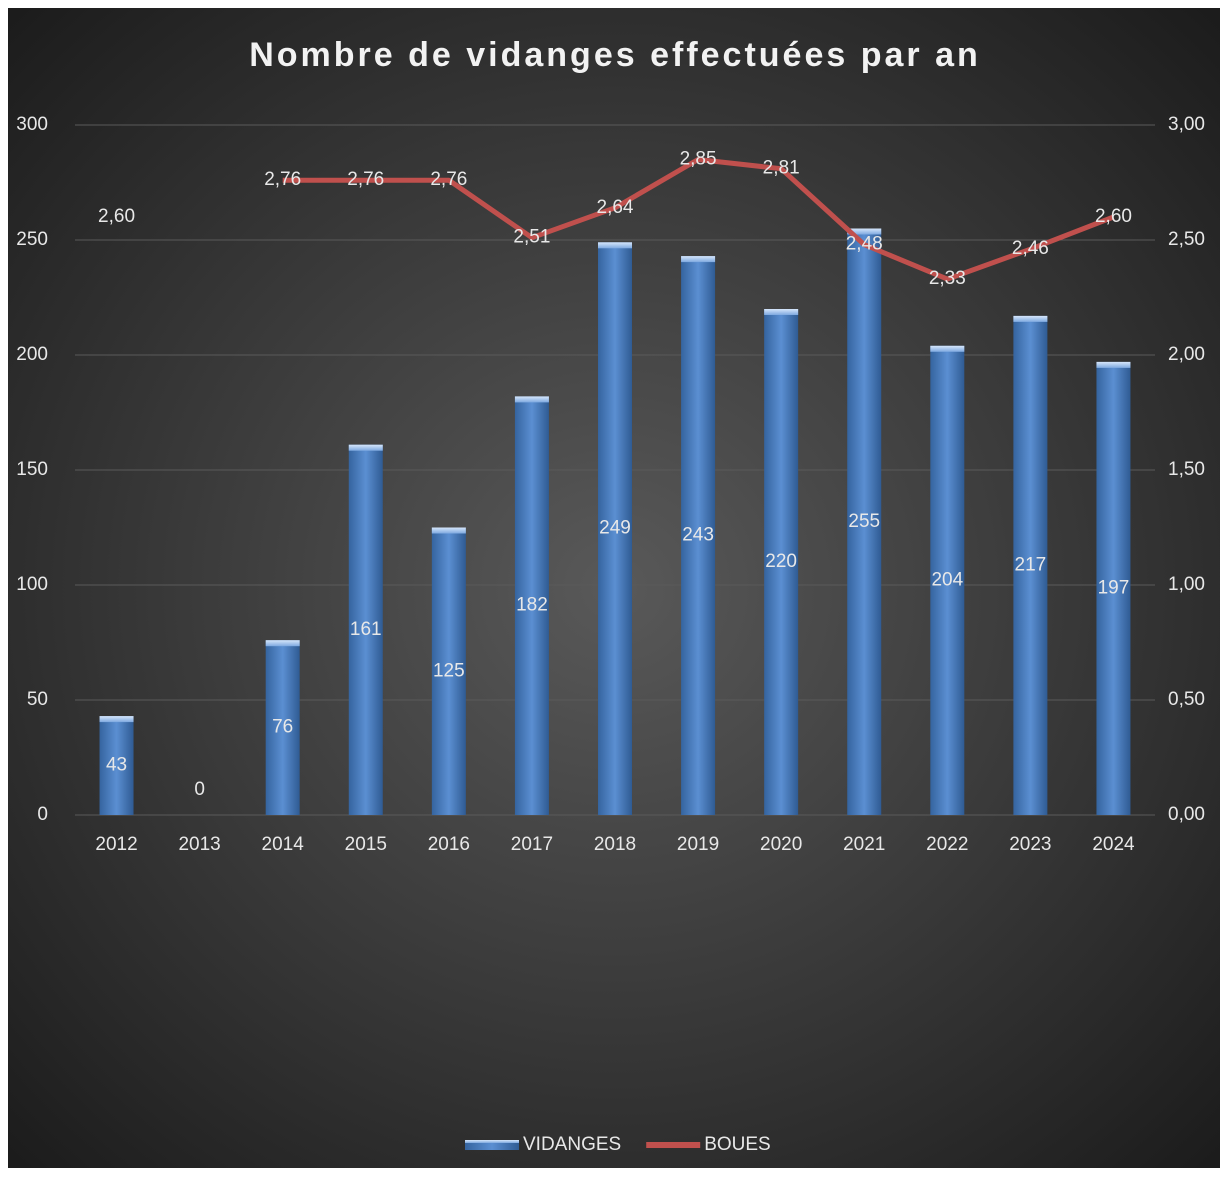  What do you see at coordinates (1113, 844) in the screenshot?
I see `x-tick-label: 2024` at bounding box center [1113, 844].